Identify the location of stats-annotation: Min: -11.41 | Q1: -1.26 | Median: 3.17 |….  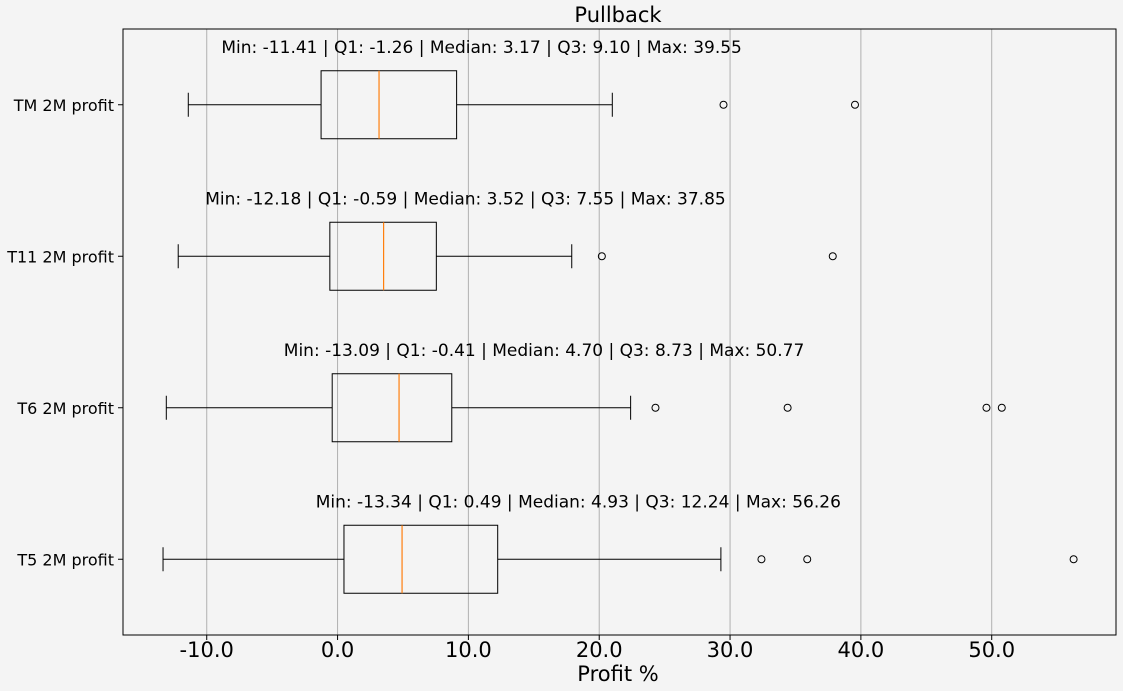
(481, 48).